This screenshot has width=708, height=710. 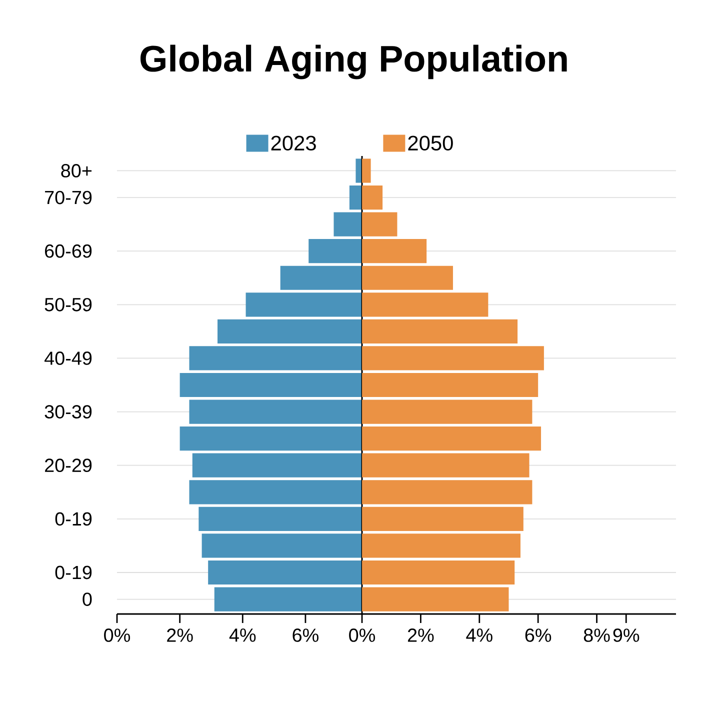 I want to click on chart-title: Global Aging Population, so click(x=353, y=62).